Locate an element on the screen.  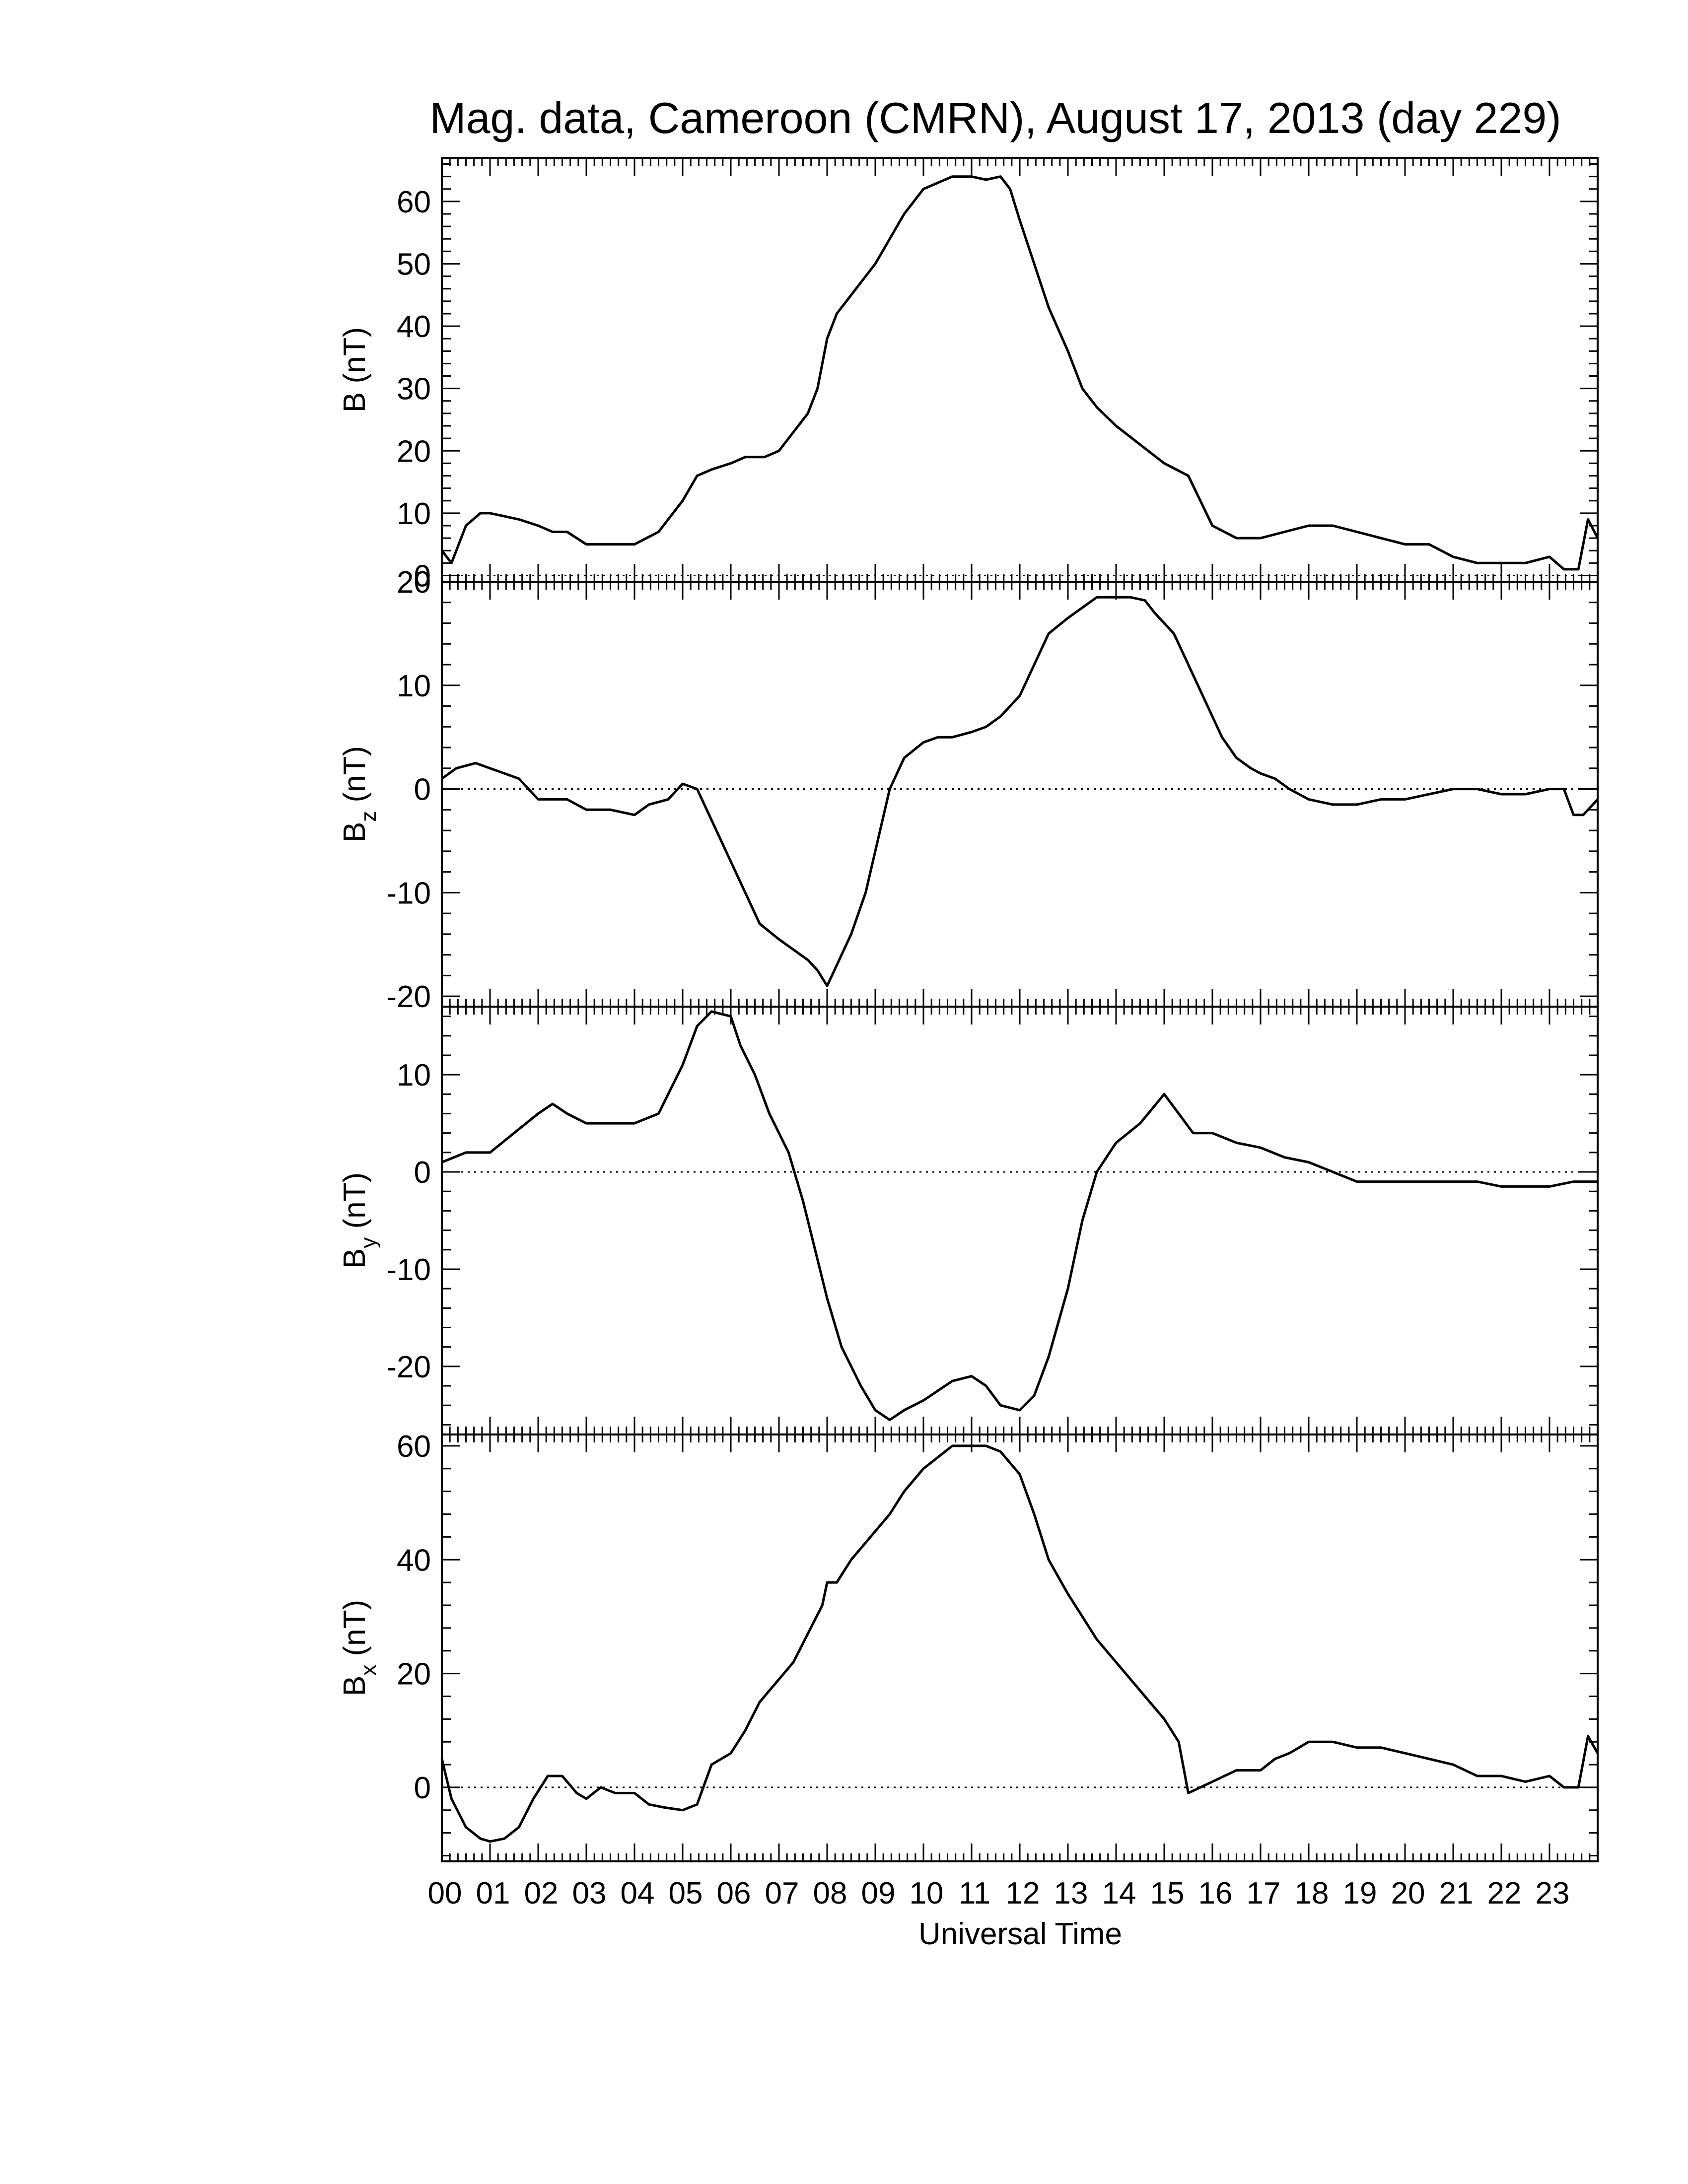
x-tick-label: 19 is located at coordinates (1360, 1893).